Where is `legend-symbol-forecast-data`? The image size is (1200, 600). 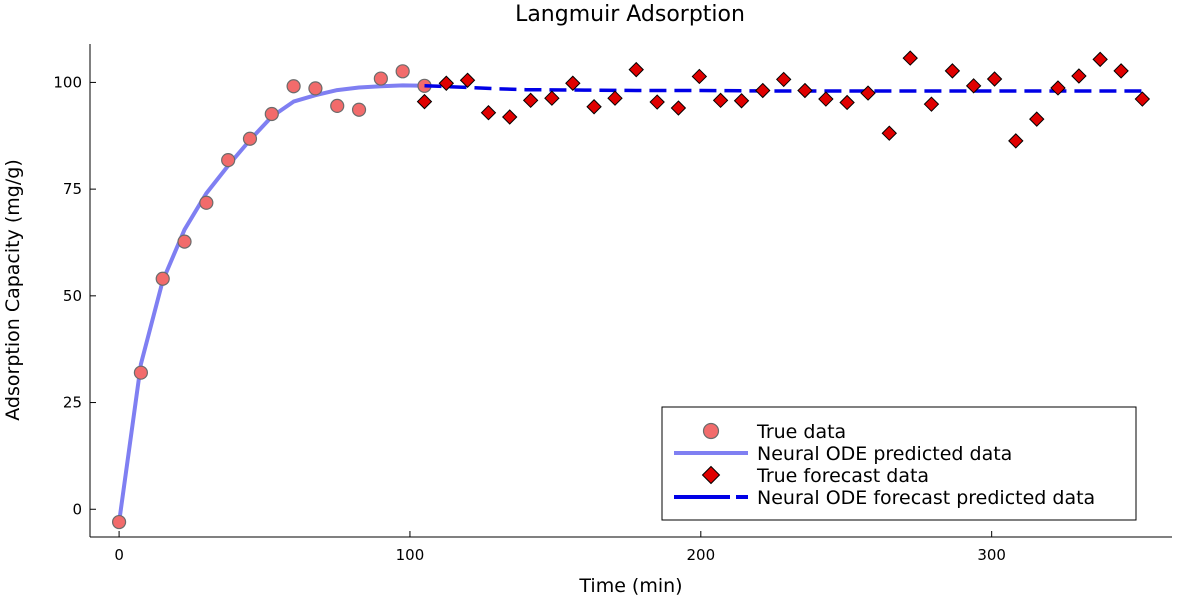
legend-symbol-forecast-data is located at coordinates (711, 475).